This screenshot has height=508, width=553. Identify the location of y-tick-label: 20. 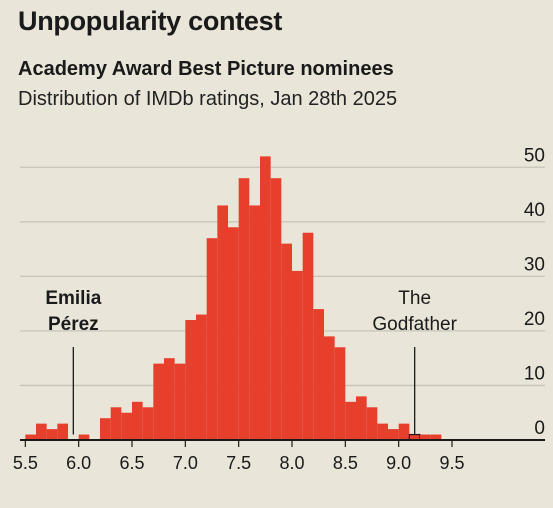
(534, 319).